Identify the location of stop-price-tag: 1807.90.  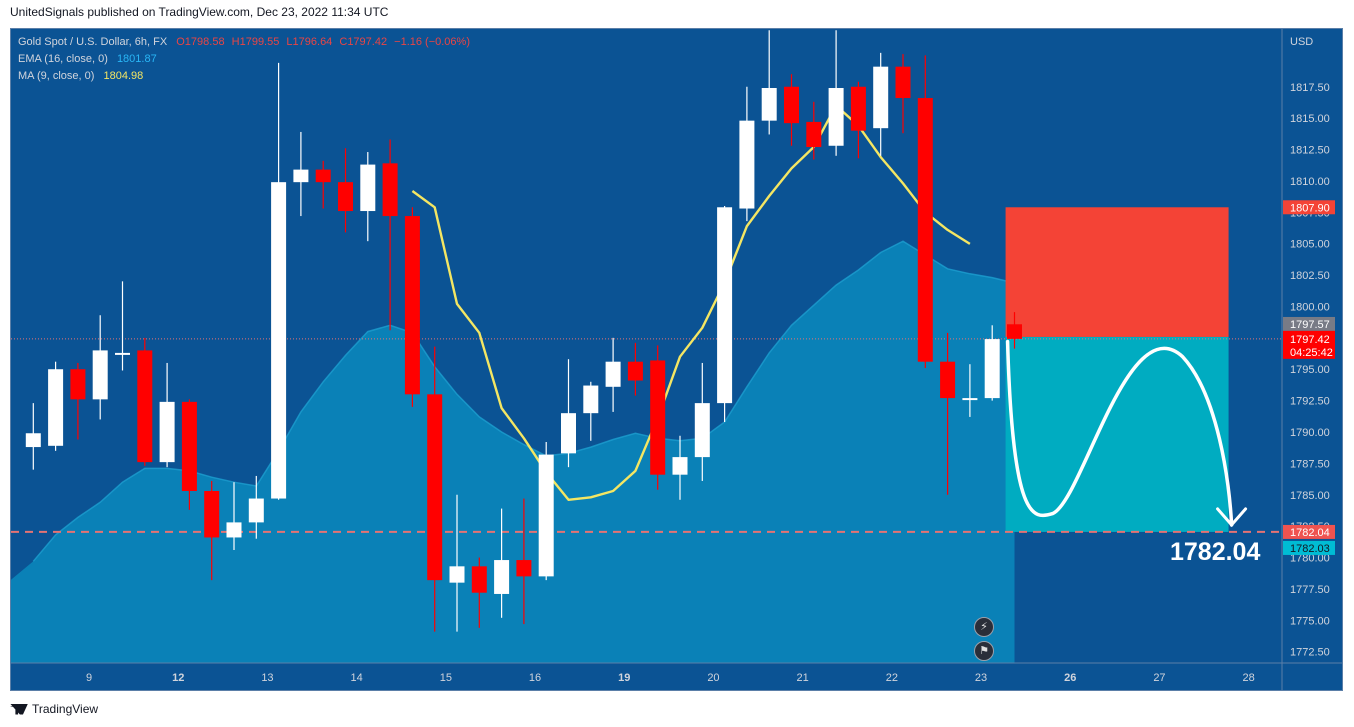
(1309, 207).